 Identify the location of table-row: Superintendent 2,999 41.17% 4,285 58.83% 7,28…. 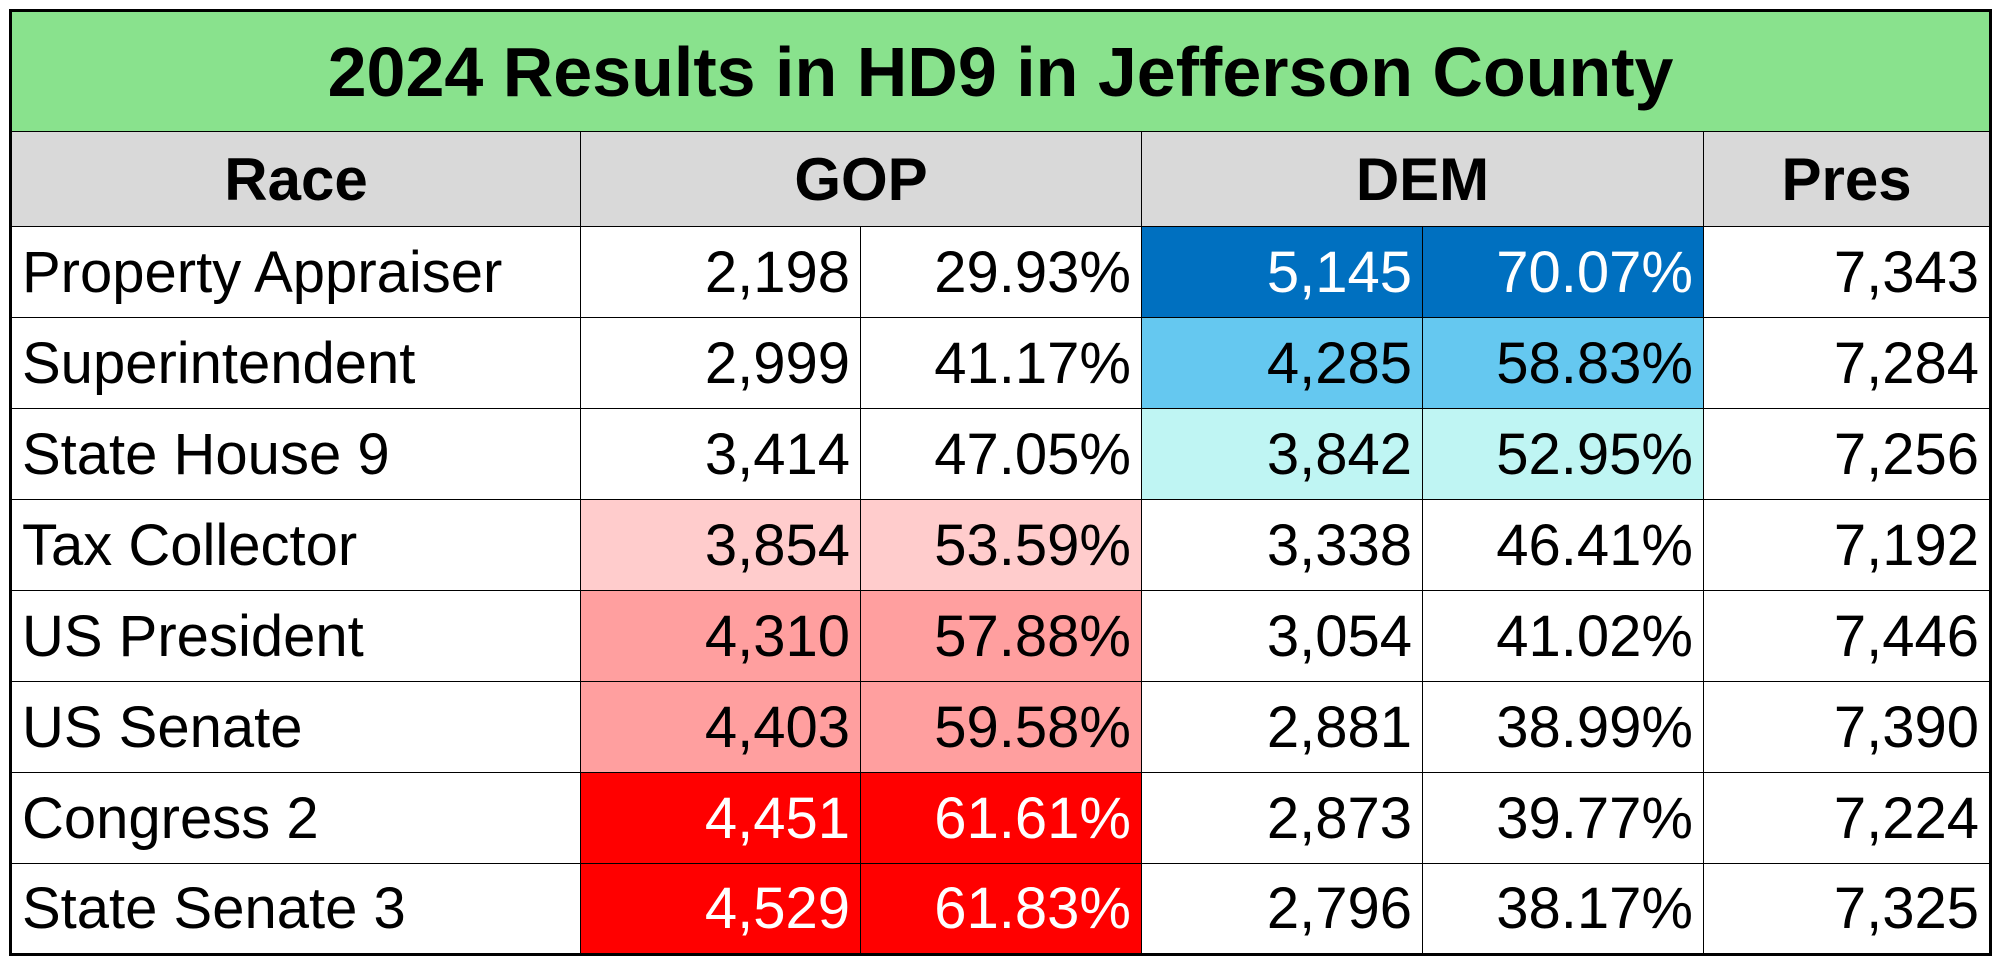
(1001, 363).